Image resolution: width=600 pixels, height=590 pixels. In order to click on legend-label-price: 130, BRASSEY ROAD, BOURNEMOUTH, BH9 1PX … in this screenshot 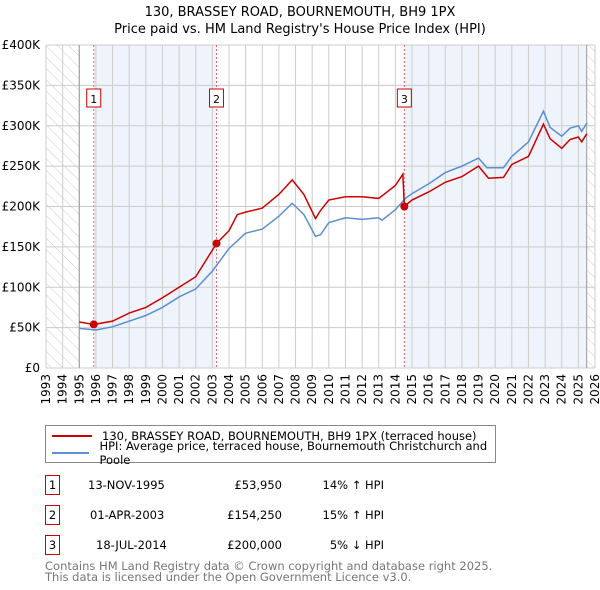, I will do `click(289, 436)`.